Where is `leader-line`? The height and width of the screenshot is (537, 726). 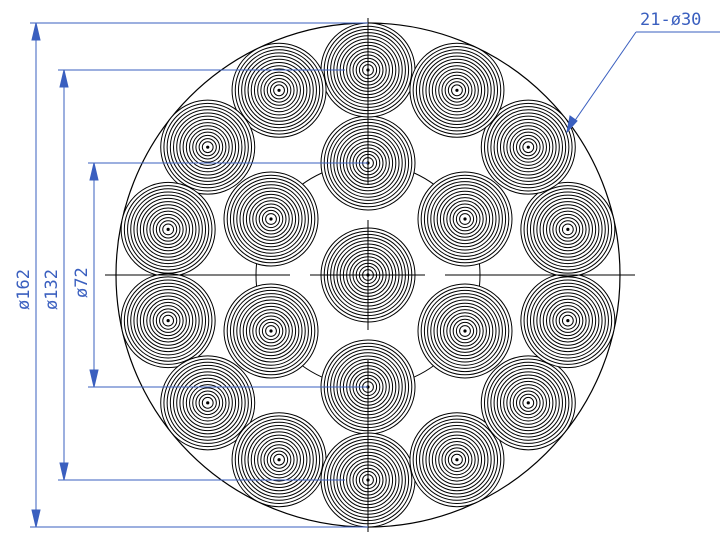
leader-line is located at coordinates (601, 82).